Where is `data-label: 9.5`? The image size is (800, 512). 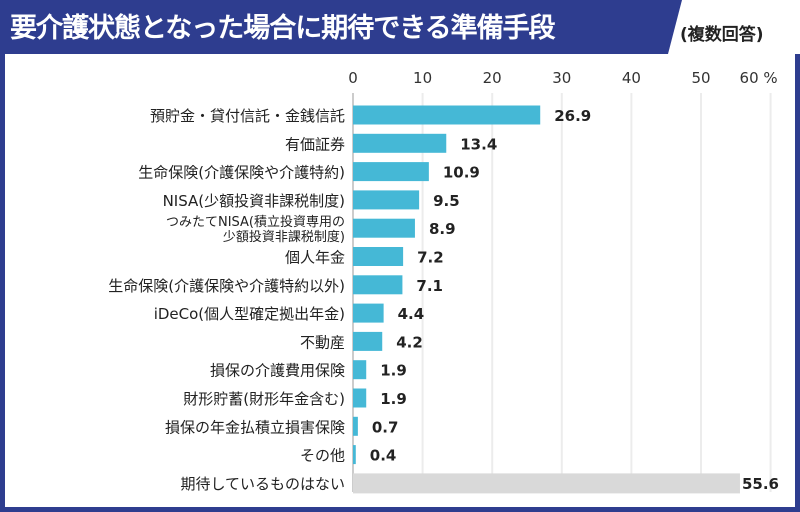
data-label: 9.5 is located at coordinates (446, 201).